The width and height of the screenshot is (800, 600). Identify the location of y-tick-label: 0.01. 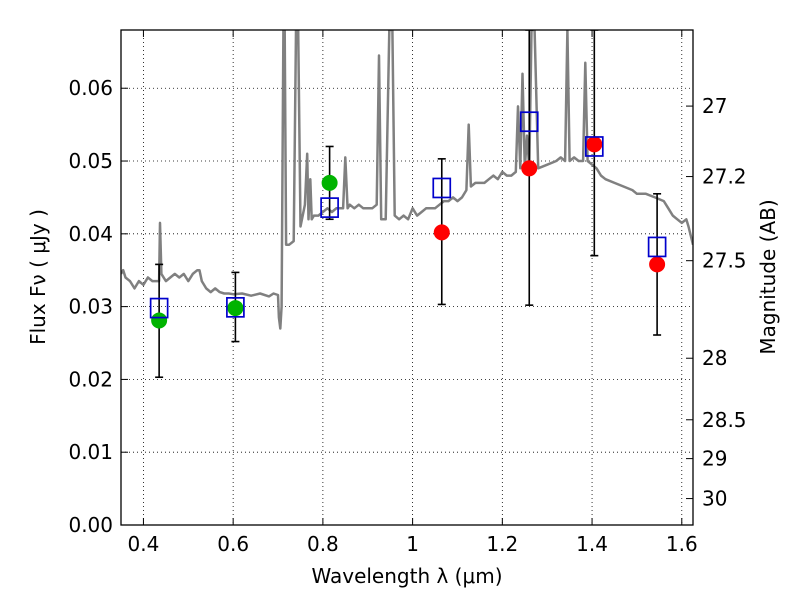
(90, 452).